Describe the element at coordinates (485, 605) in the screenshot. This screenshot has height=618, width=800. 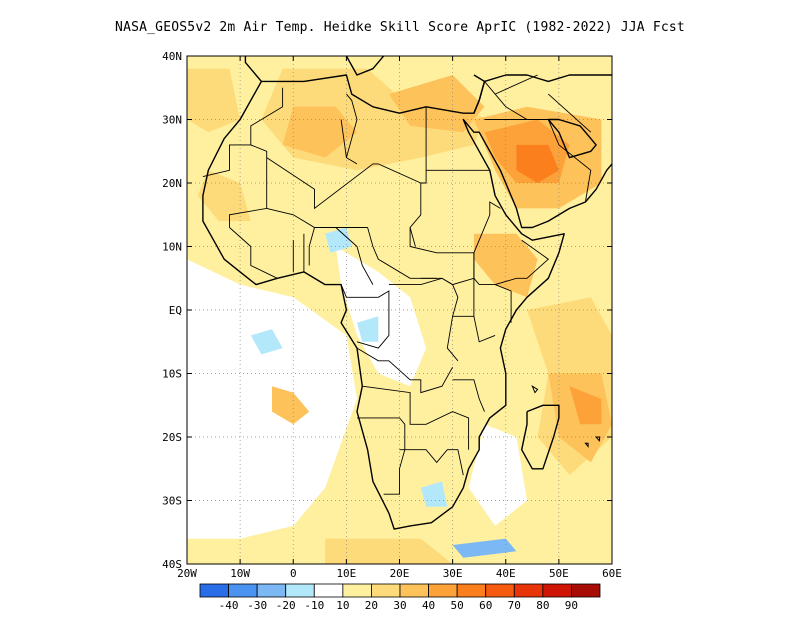
I see `colorbar-label: 60` at that location.